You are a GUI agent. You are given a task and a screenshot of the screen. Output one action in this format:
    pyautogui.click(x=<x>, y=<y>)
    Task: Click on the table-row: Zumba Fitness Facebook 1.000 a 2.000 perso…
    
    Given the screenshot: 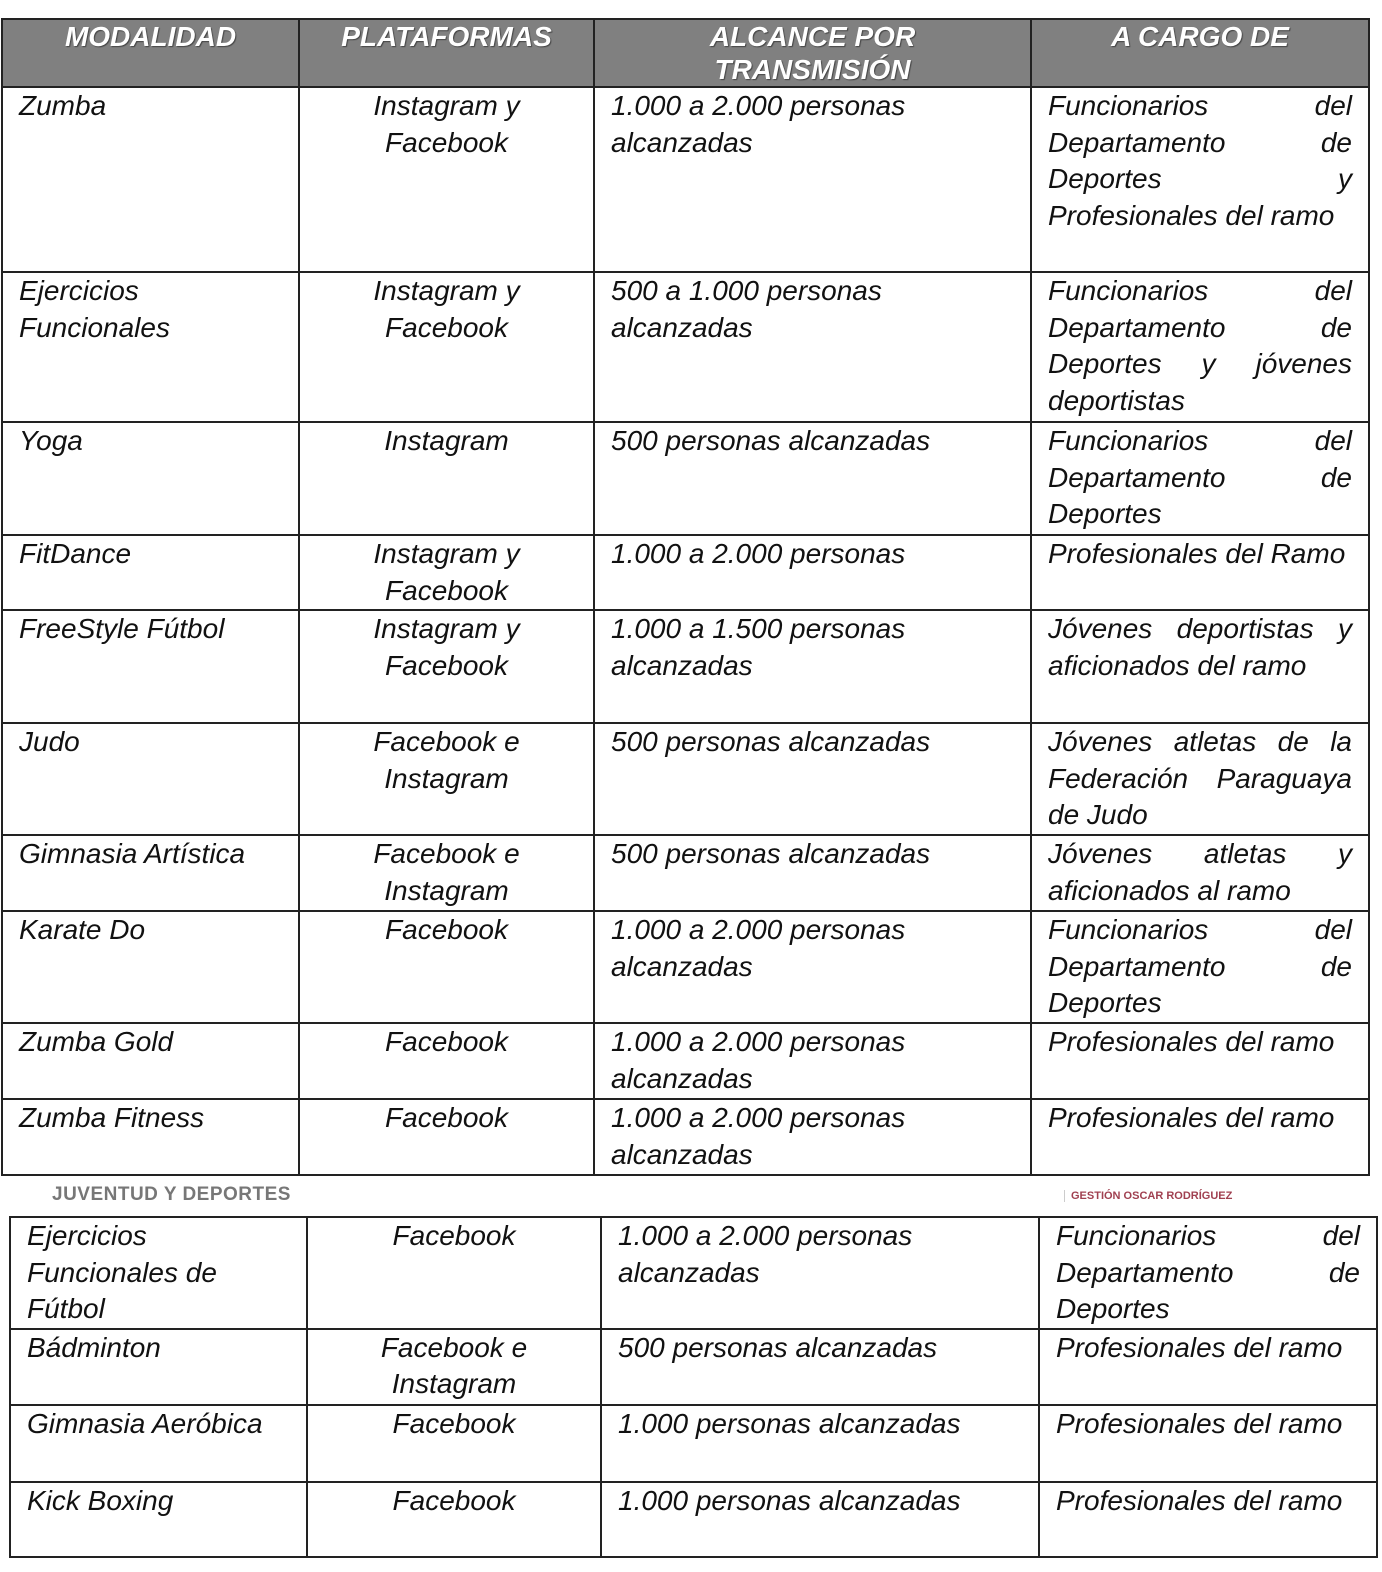 What is the action you would take?
    pyautogui.click(x=685, y=1137)
    